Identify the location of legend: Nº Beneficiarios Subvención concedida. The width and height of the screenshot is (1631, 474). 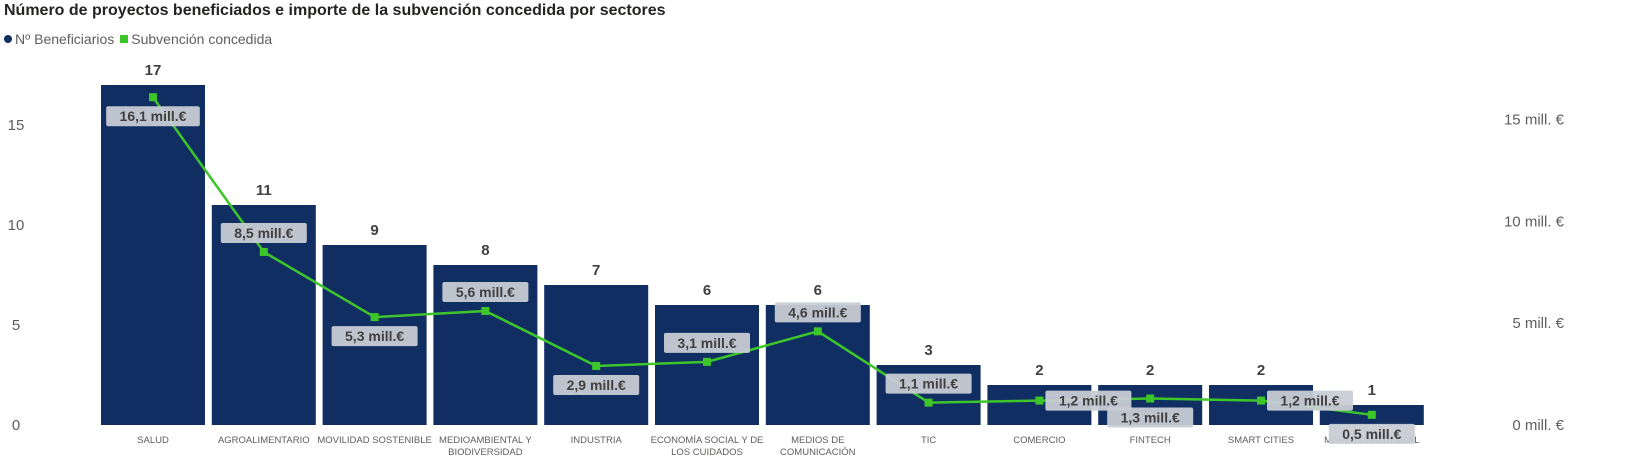
(141, 39).